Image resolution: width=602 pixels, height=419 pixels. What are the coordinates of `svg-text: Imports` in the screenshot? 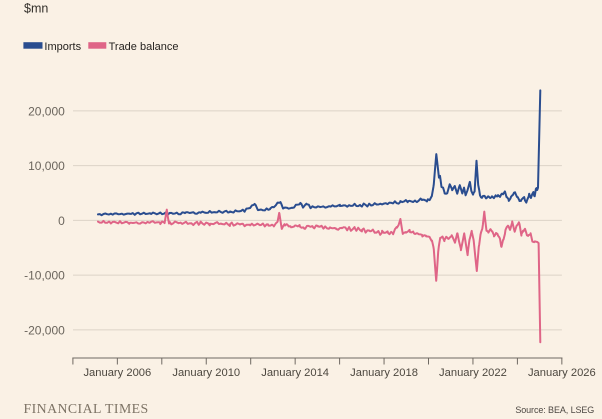 It's located at (62, 47).